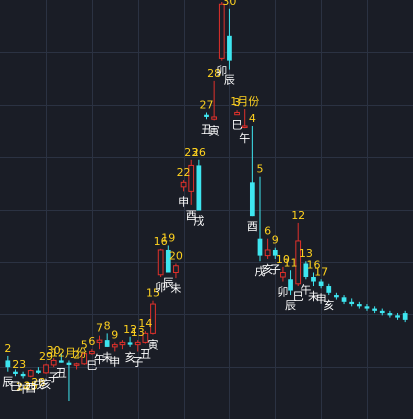 Image resolution: width=413 pixels, height=419 pixels. What do you see at coordinates (283, 259) in the screenshot?
I see `number-label: 10` at bounding box center [283, 259].